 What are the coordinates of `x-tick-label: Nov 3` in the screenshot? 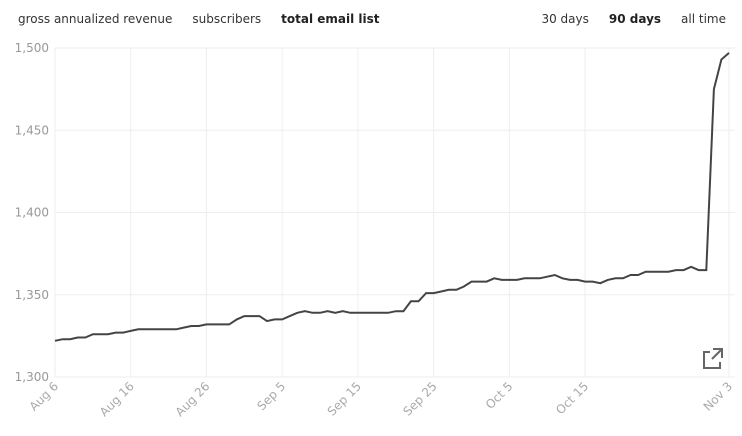 It's located at (718, 396).